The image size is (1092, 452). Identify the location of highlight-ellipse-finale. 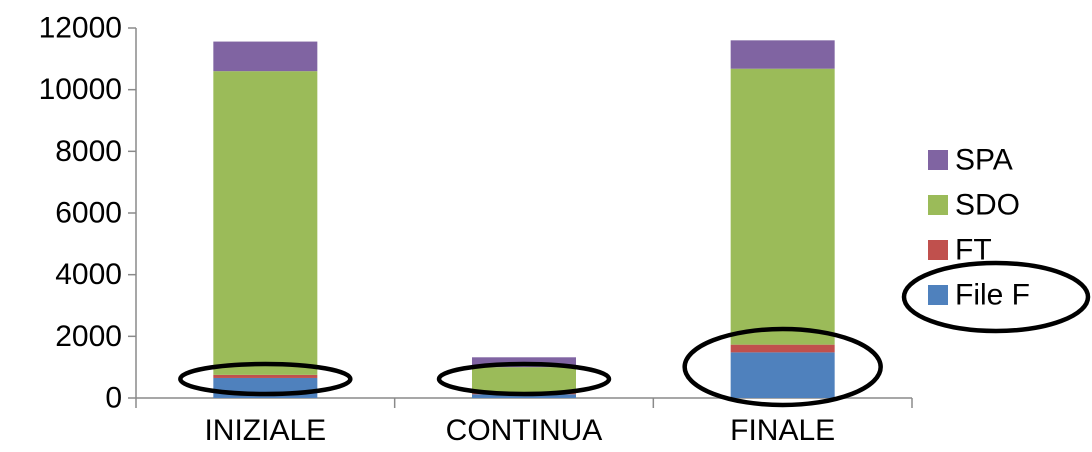
(782, 367).